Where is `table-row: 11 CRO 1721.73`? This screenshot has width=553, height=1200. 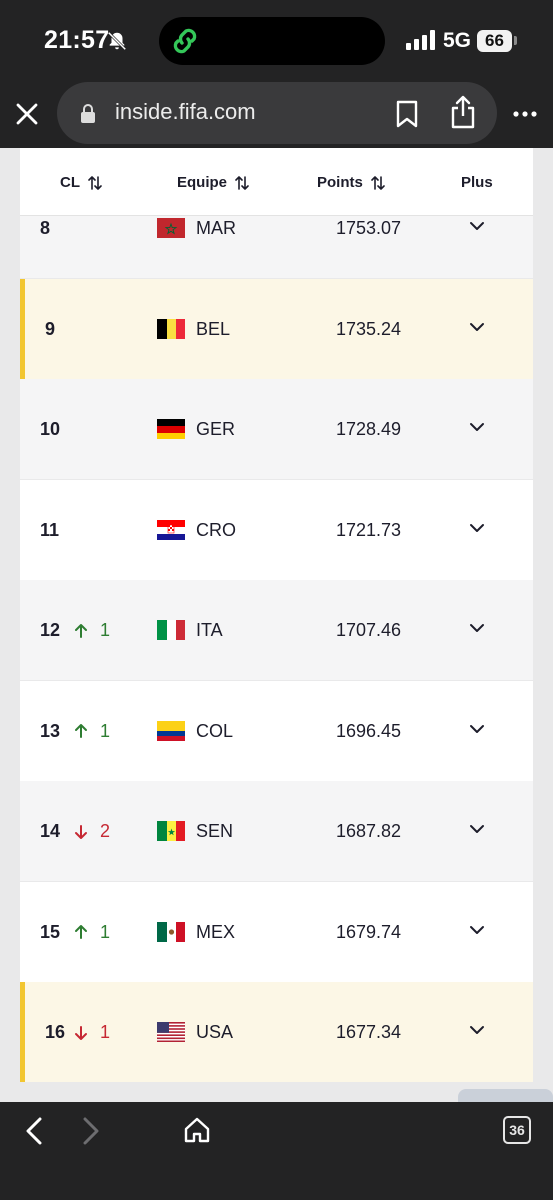 table-row: 11 CRO 1721.73 is located at coordinates (276, 529).